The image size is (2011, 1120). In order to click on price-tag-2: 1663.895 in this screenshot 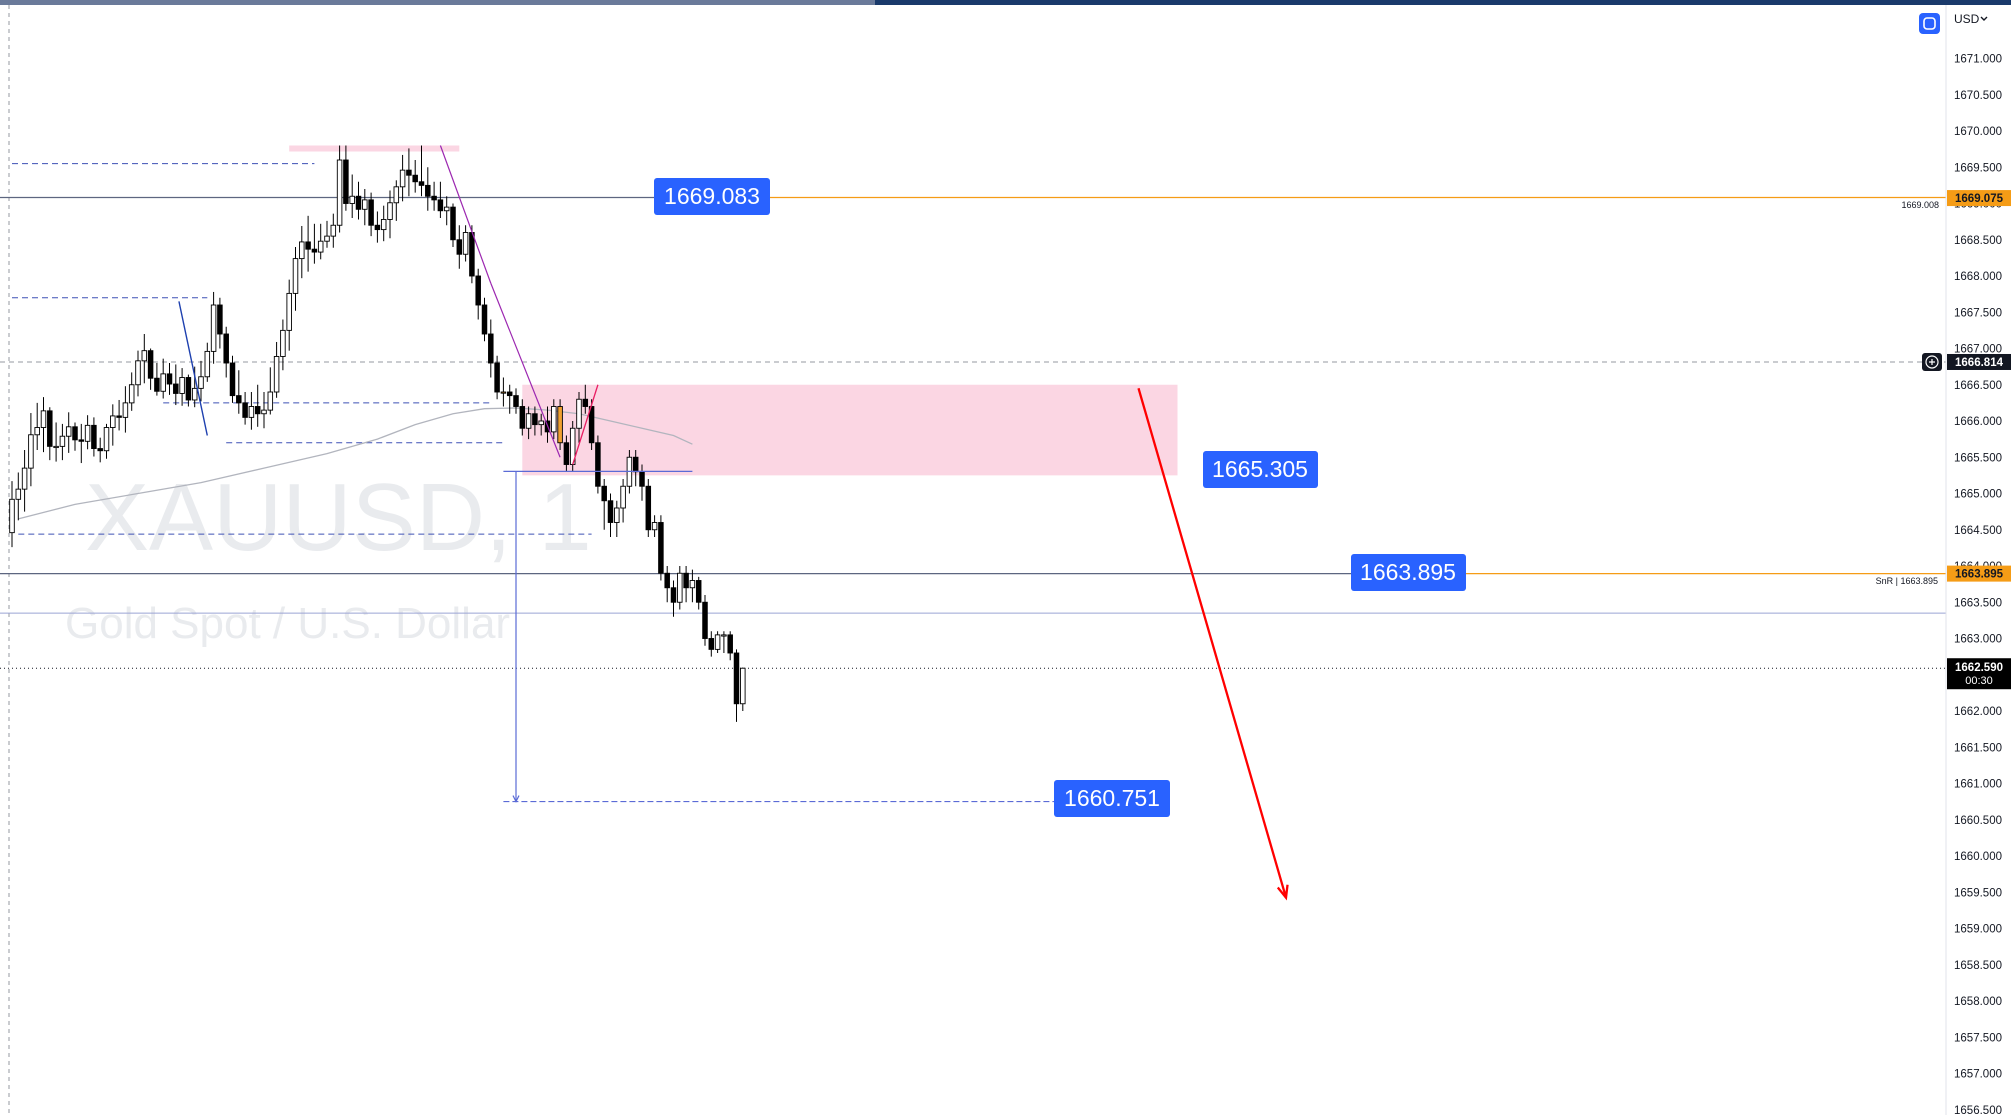, I will do `click(1979, 573)`.